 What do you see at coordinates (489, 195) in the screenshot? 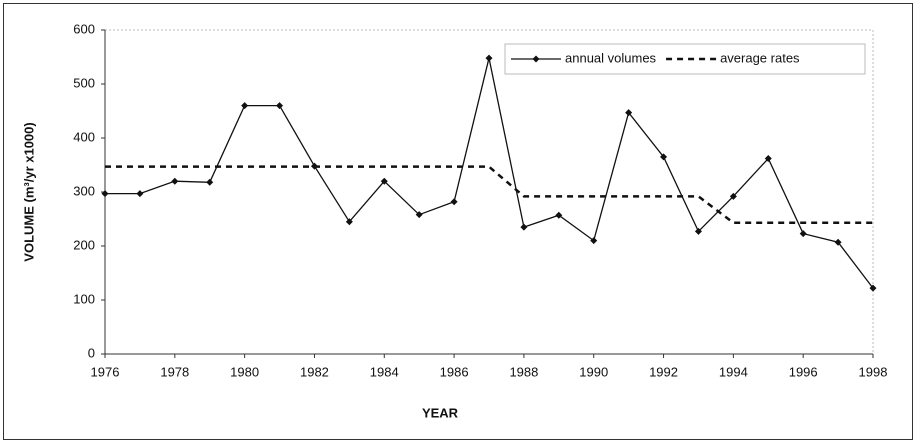
I see `series-line` at bounding box center [489, 195].